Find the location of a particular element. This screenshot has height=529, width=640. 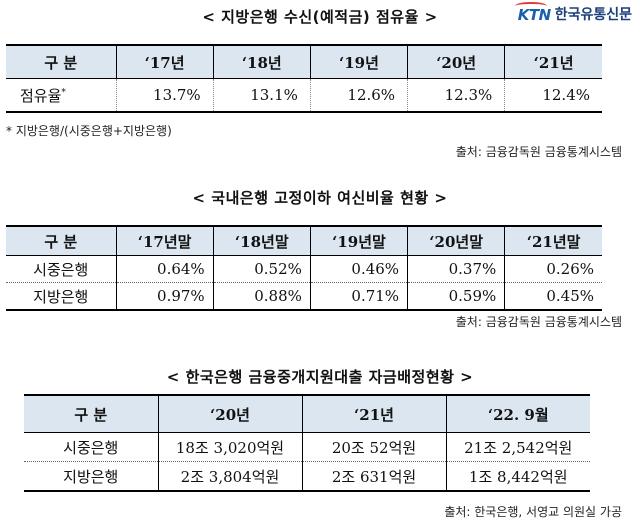

cell-value: 0.52% is located at coordinates (261, 269).